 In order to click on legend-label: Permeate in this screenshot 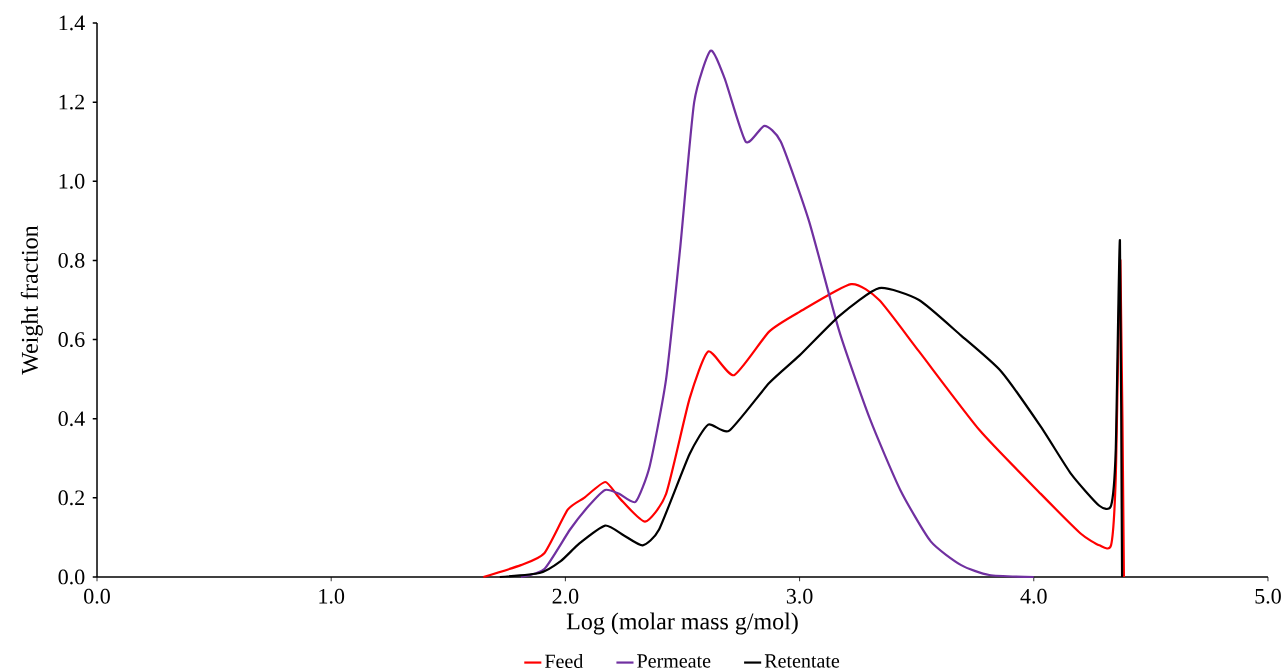, I will do `click(674, 661)`.